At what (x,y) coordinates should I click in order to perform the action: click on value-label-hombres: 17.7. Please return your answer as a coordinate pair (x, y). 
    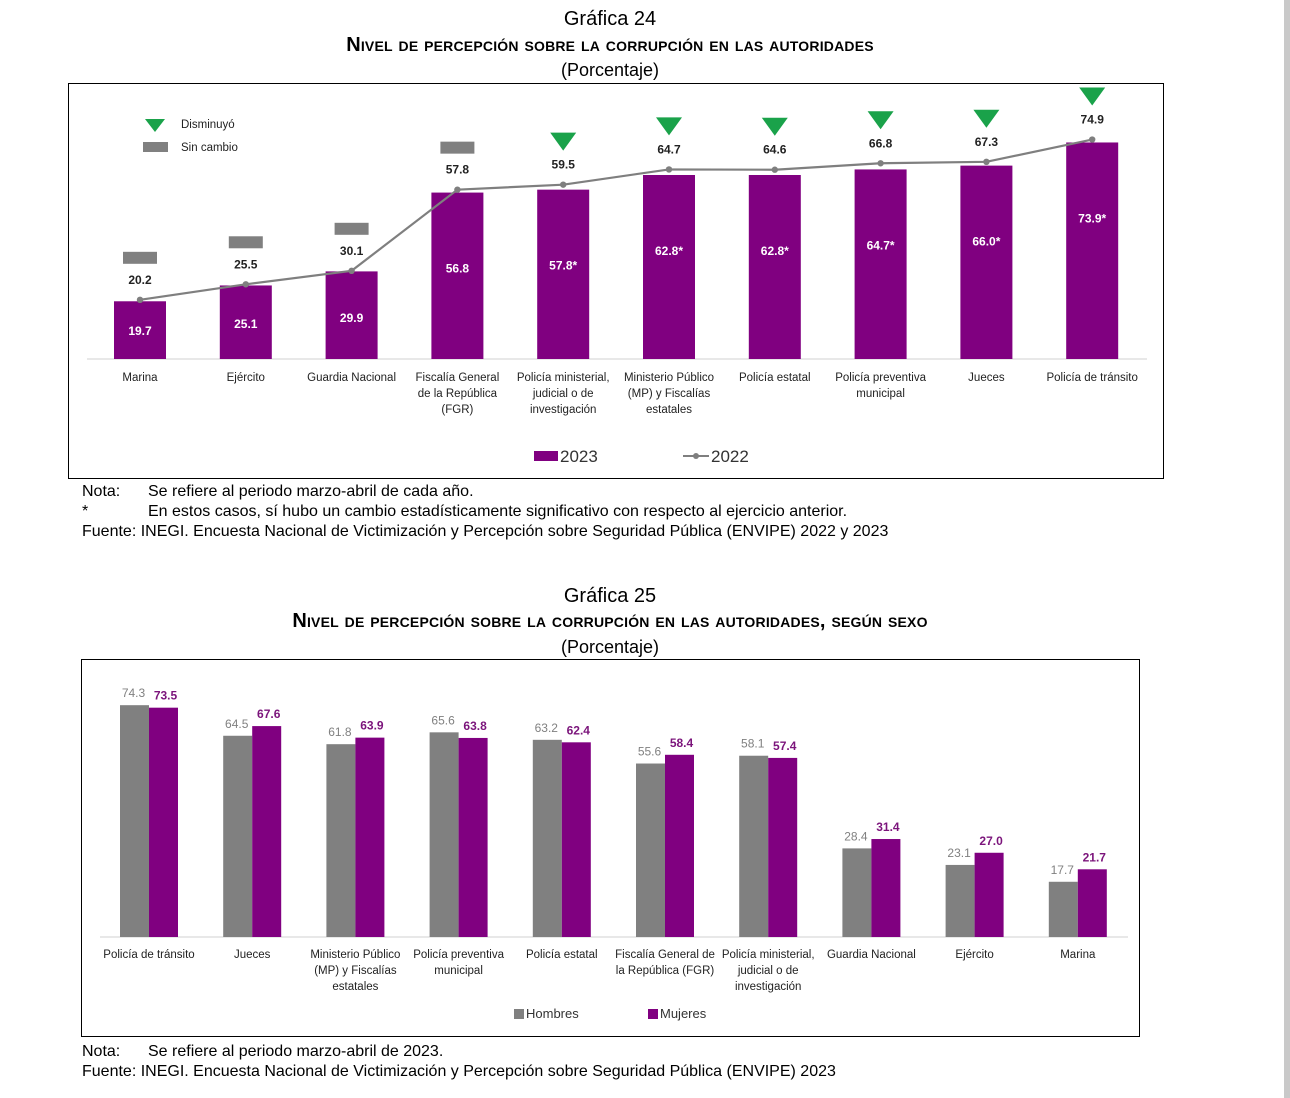
    Looking at the image, I should click on (1063, 870).